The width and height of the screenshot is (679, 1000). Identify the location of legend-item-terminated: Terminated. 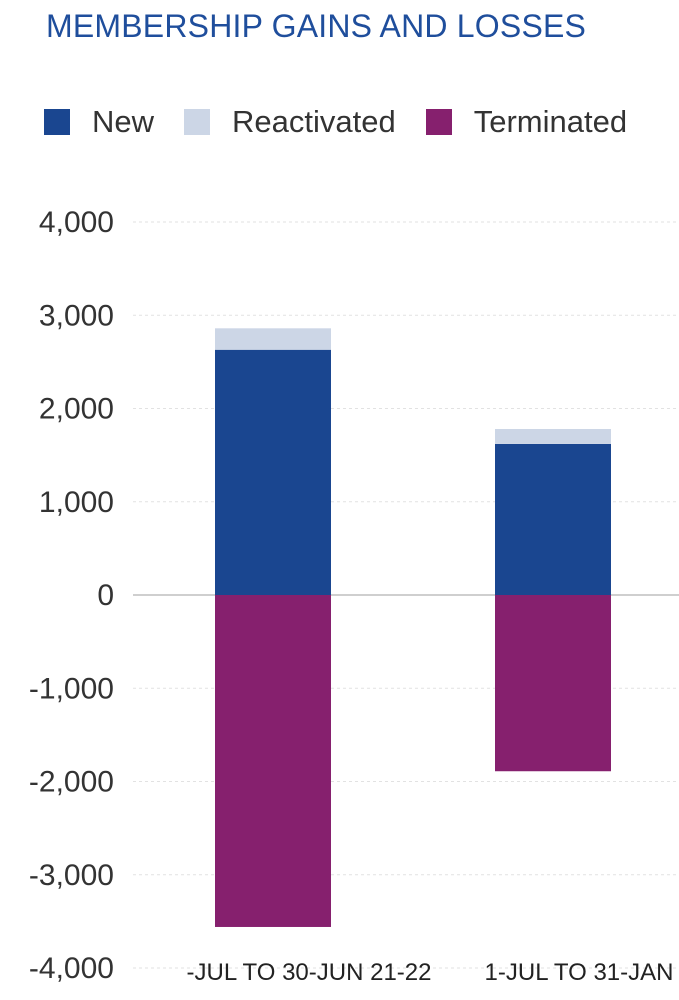
(526, 122).